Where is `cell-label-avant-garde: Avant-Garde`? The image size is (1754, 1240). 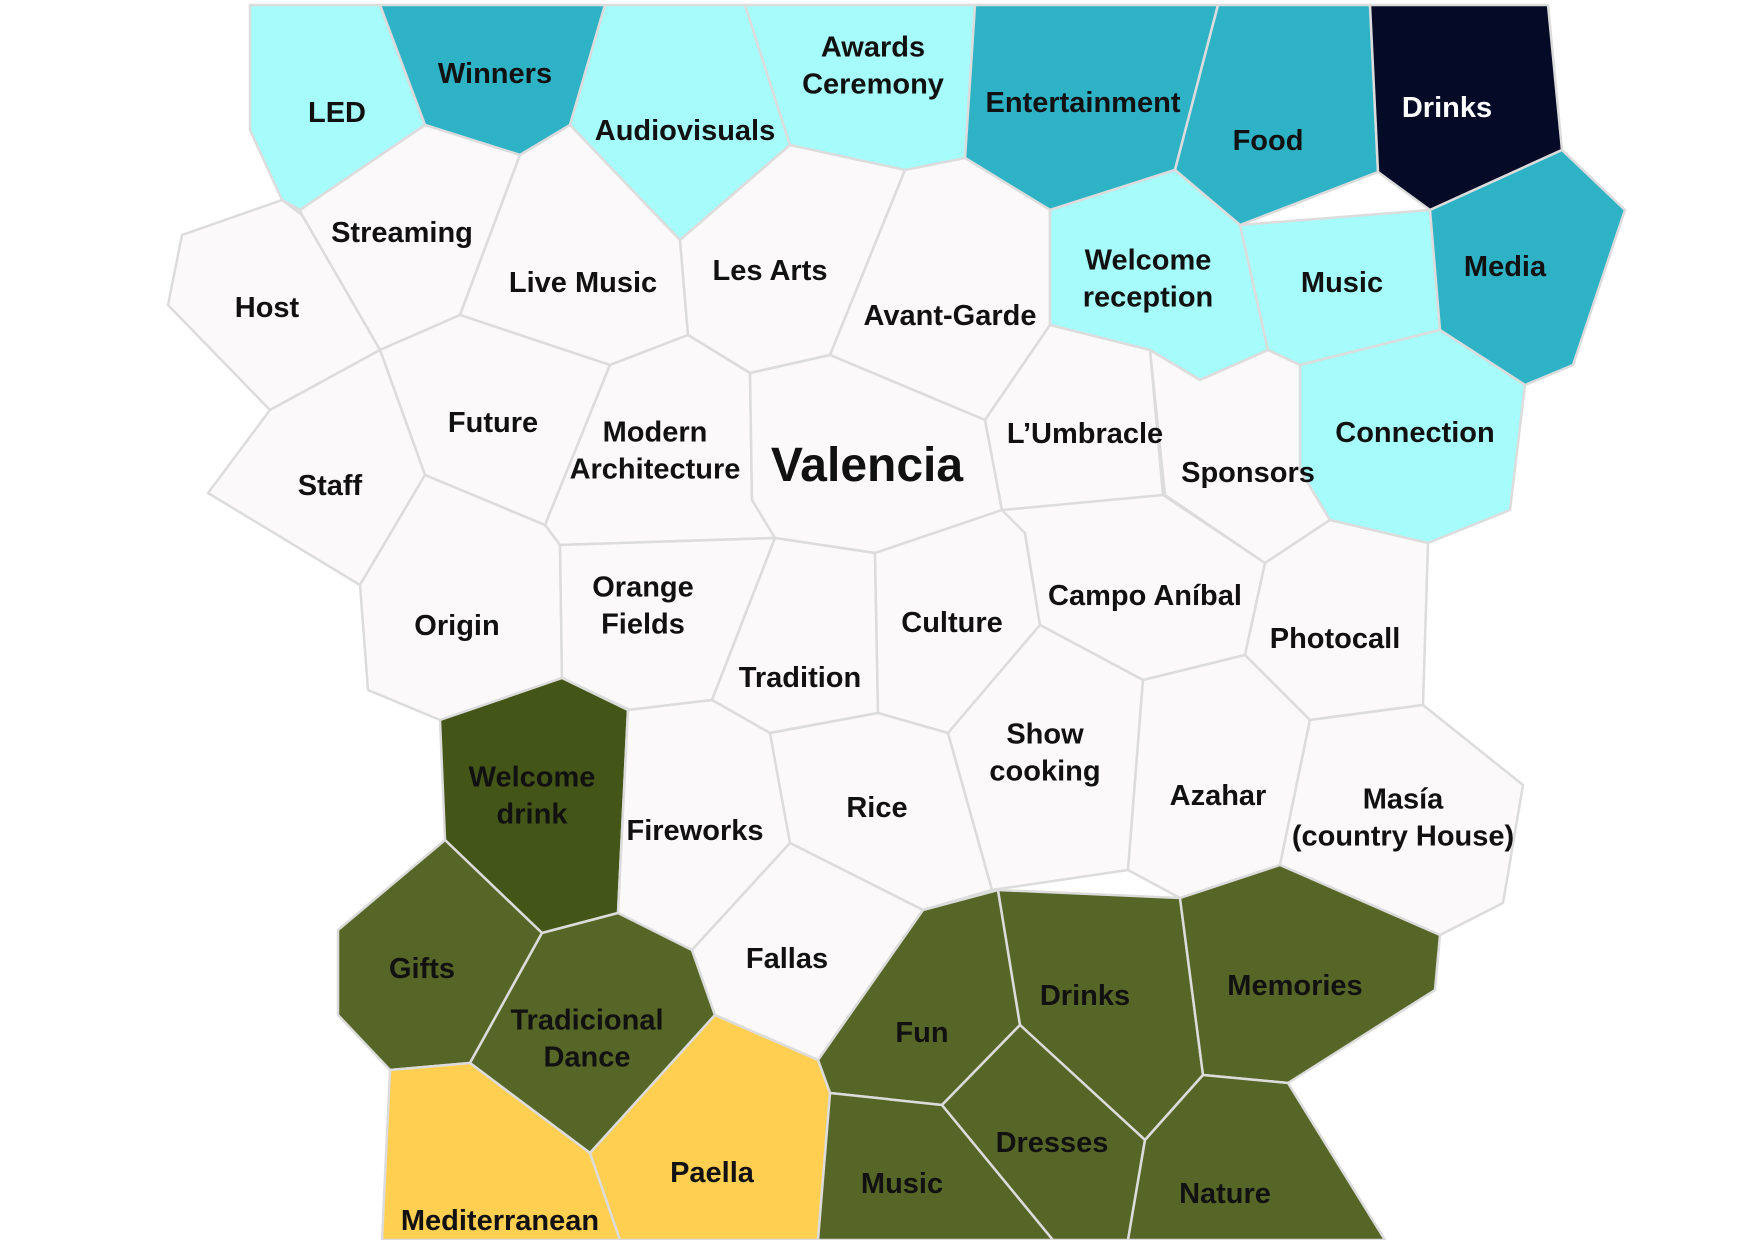 cell-label-avant-garde: Avant-Garde is located at coordinates (950, 316).